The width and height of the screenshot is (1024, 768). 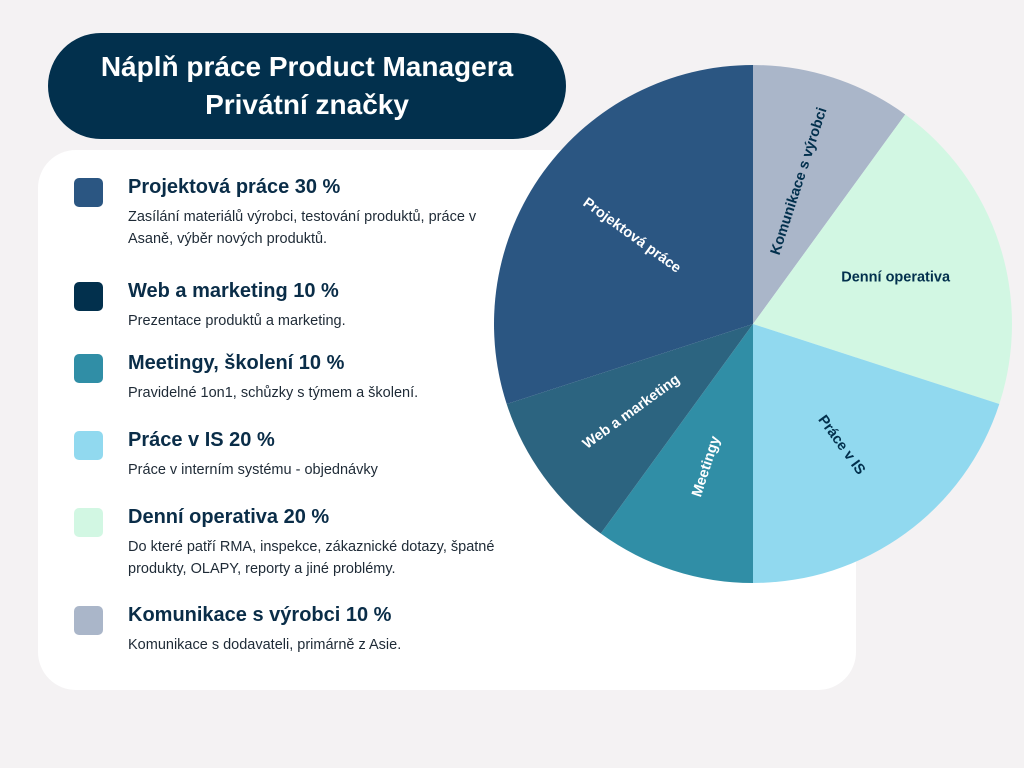 What do you see at coordinates (623, 235) in the screenshot?
I see `pie-slice-projektova-prace` at bounding box center [623, 235].